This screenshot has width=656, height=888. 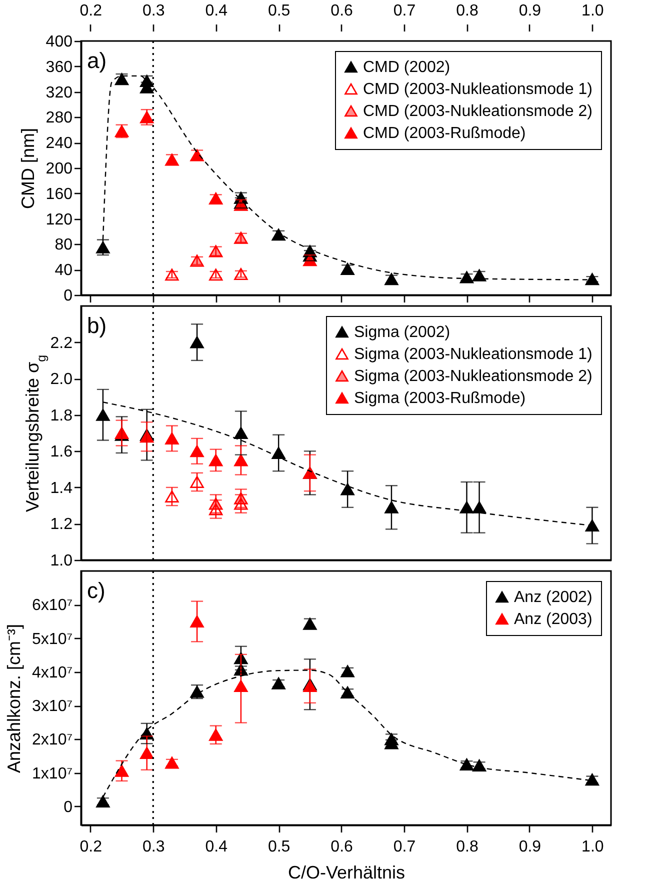 I want to click on y-tick-label: 4x10⁷, so click(x=52, y=673).